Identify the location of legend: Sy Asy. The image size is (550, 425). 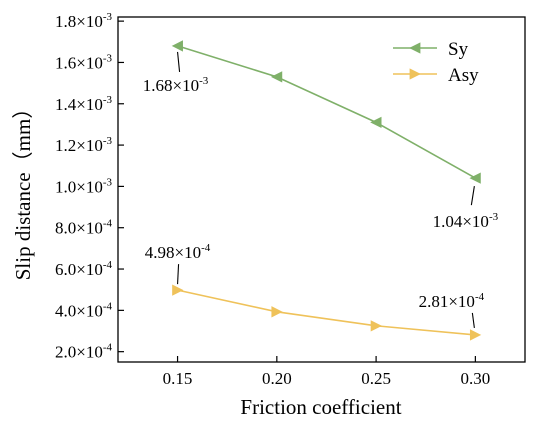
(436, 62).